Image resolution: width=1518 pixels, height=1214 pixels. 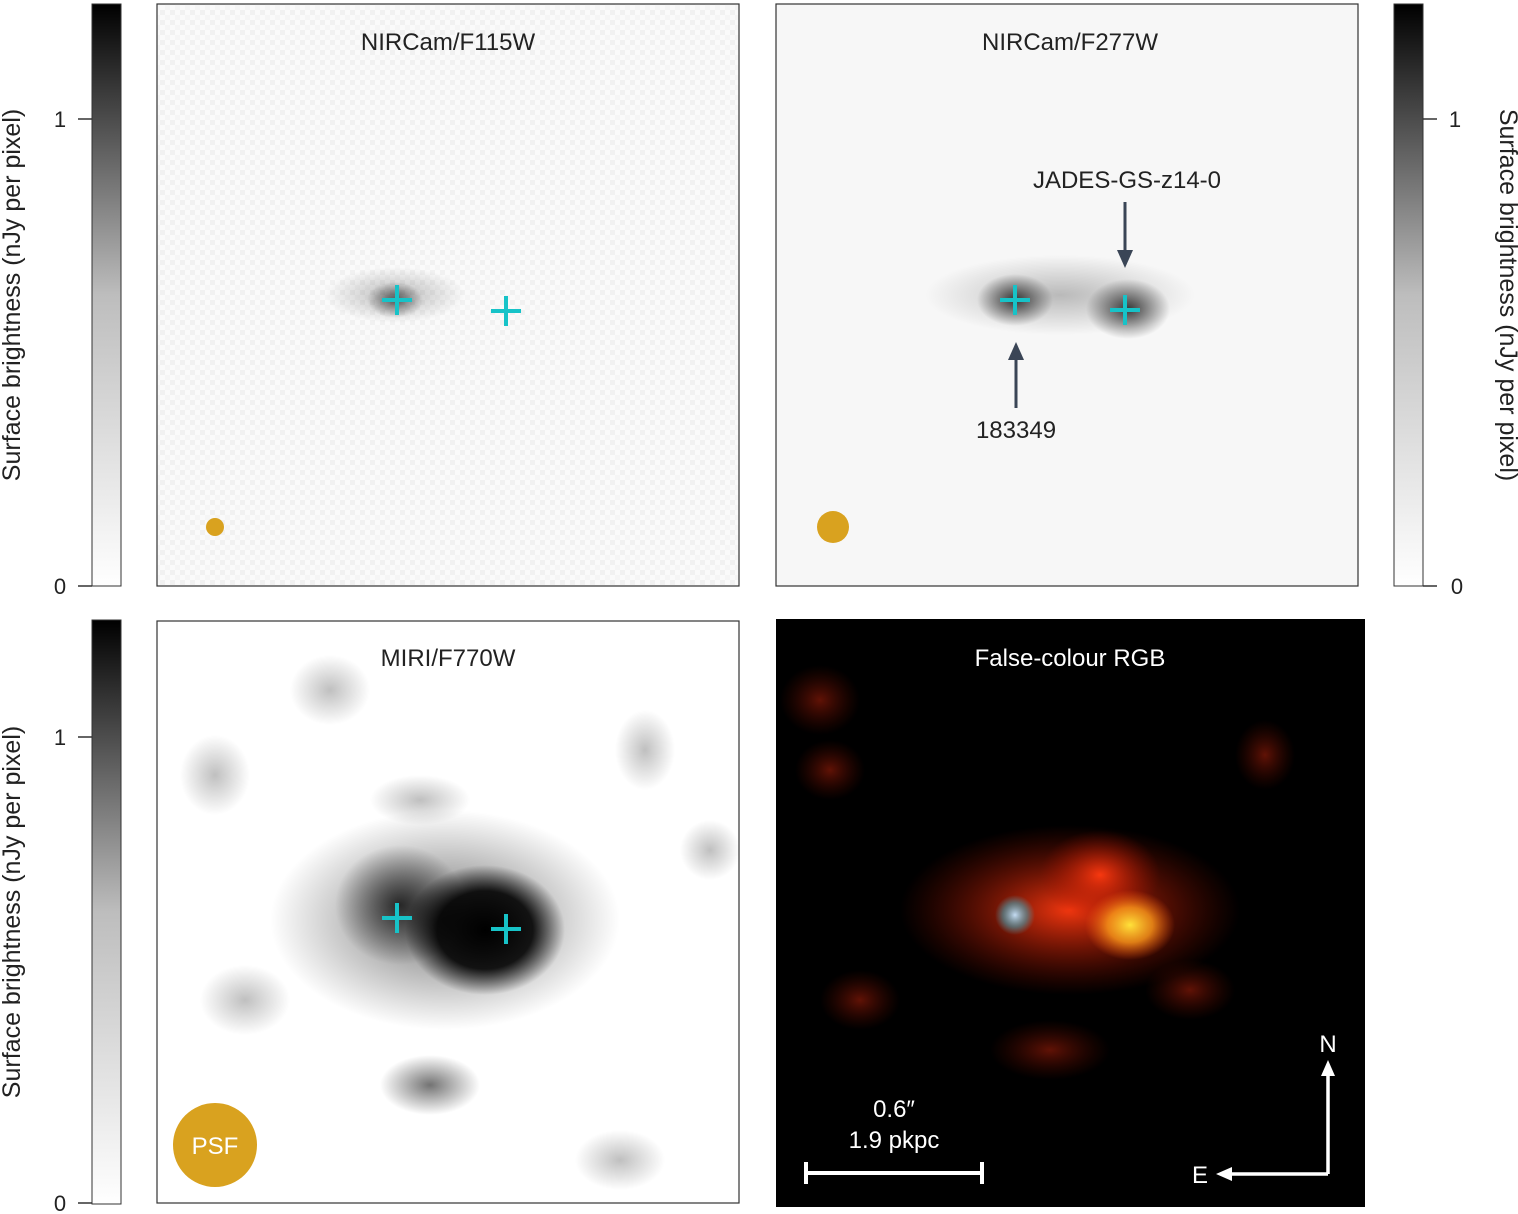 I want to click on compass-north-label: N, so click(x=1327, y=1044).